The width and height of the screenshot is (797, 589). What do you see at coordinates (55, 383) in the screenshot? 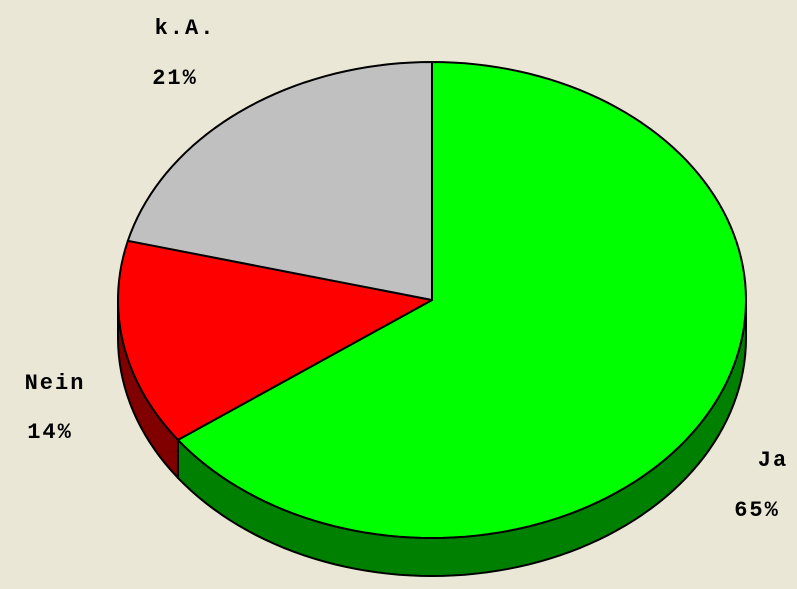
I see `slice-label: Nein` at bounding box center [55, 383].